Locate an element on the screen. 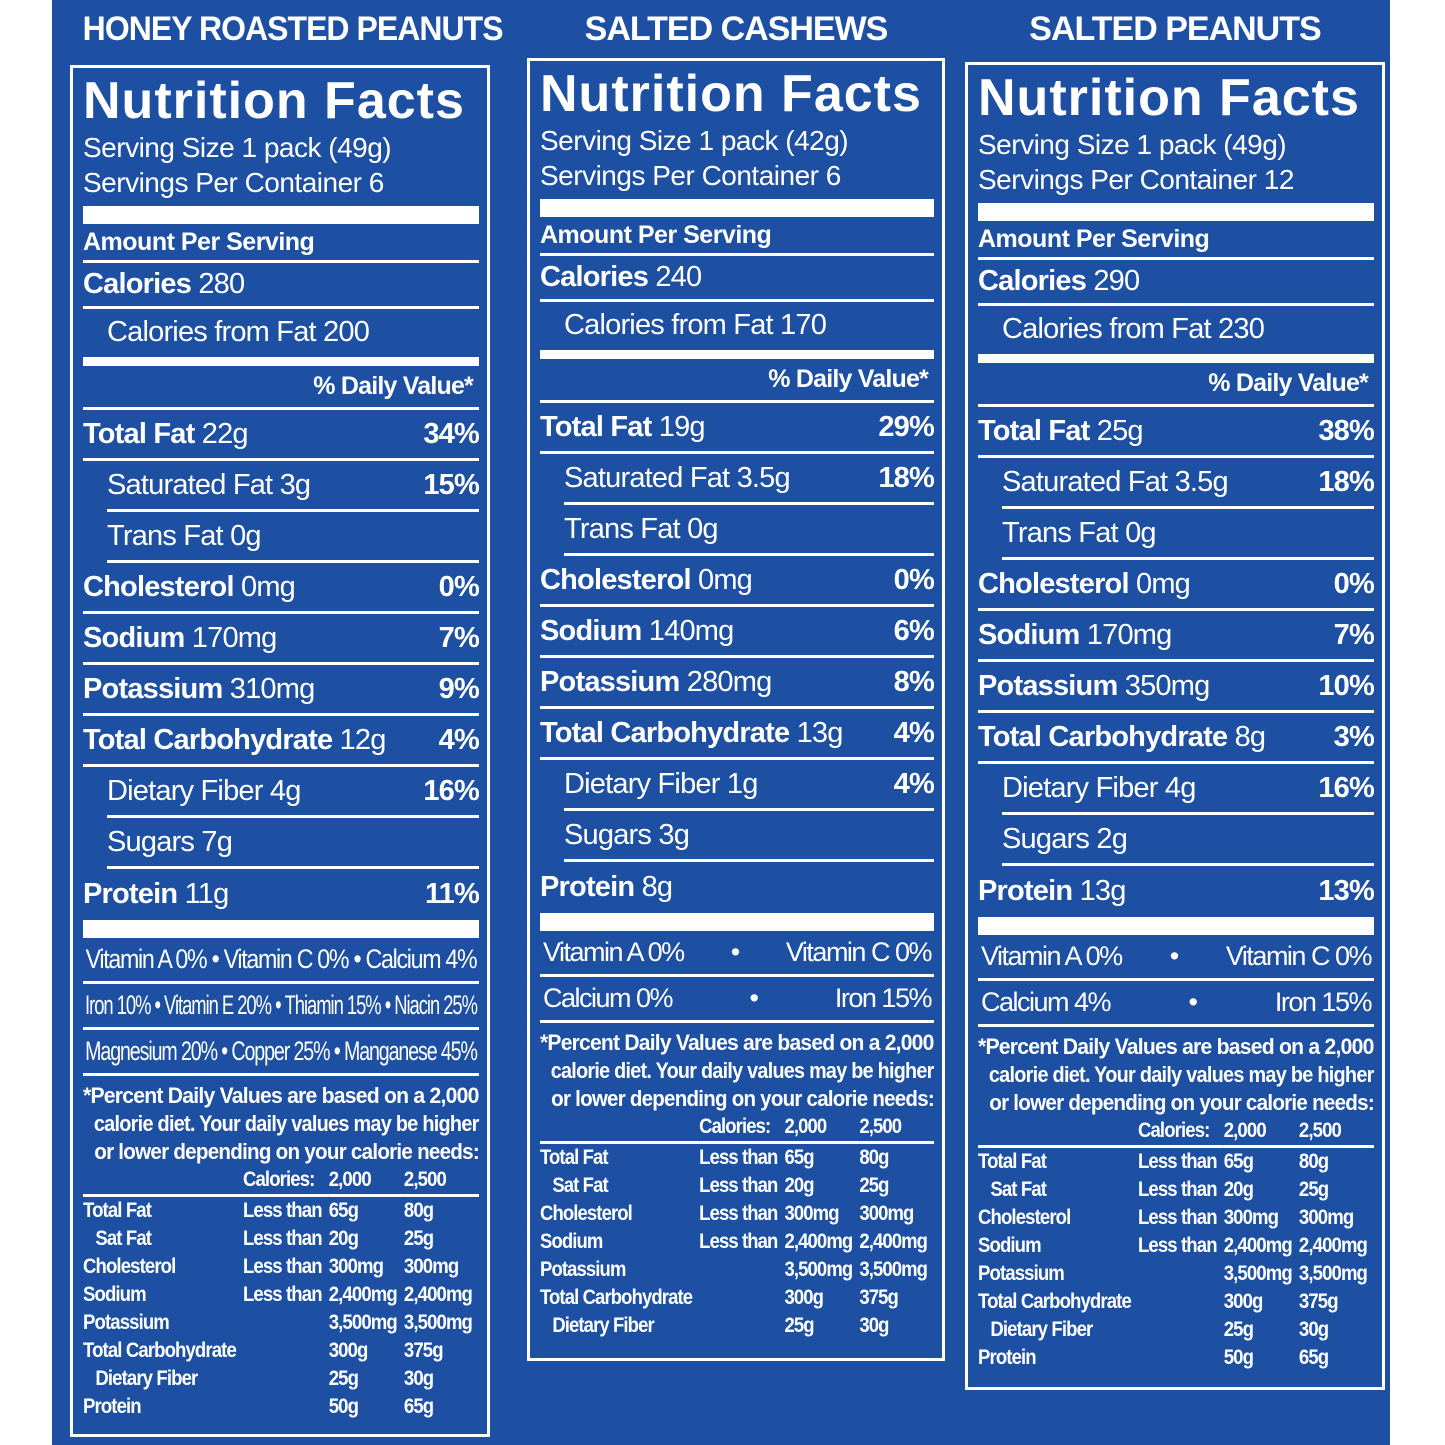 The height and width of the screenshot is (1445, 1445). nutrient-amount: 2g is located at coordinates (1112, 838).